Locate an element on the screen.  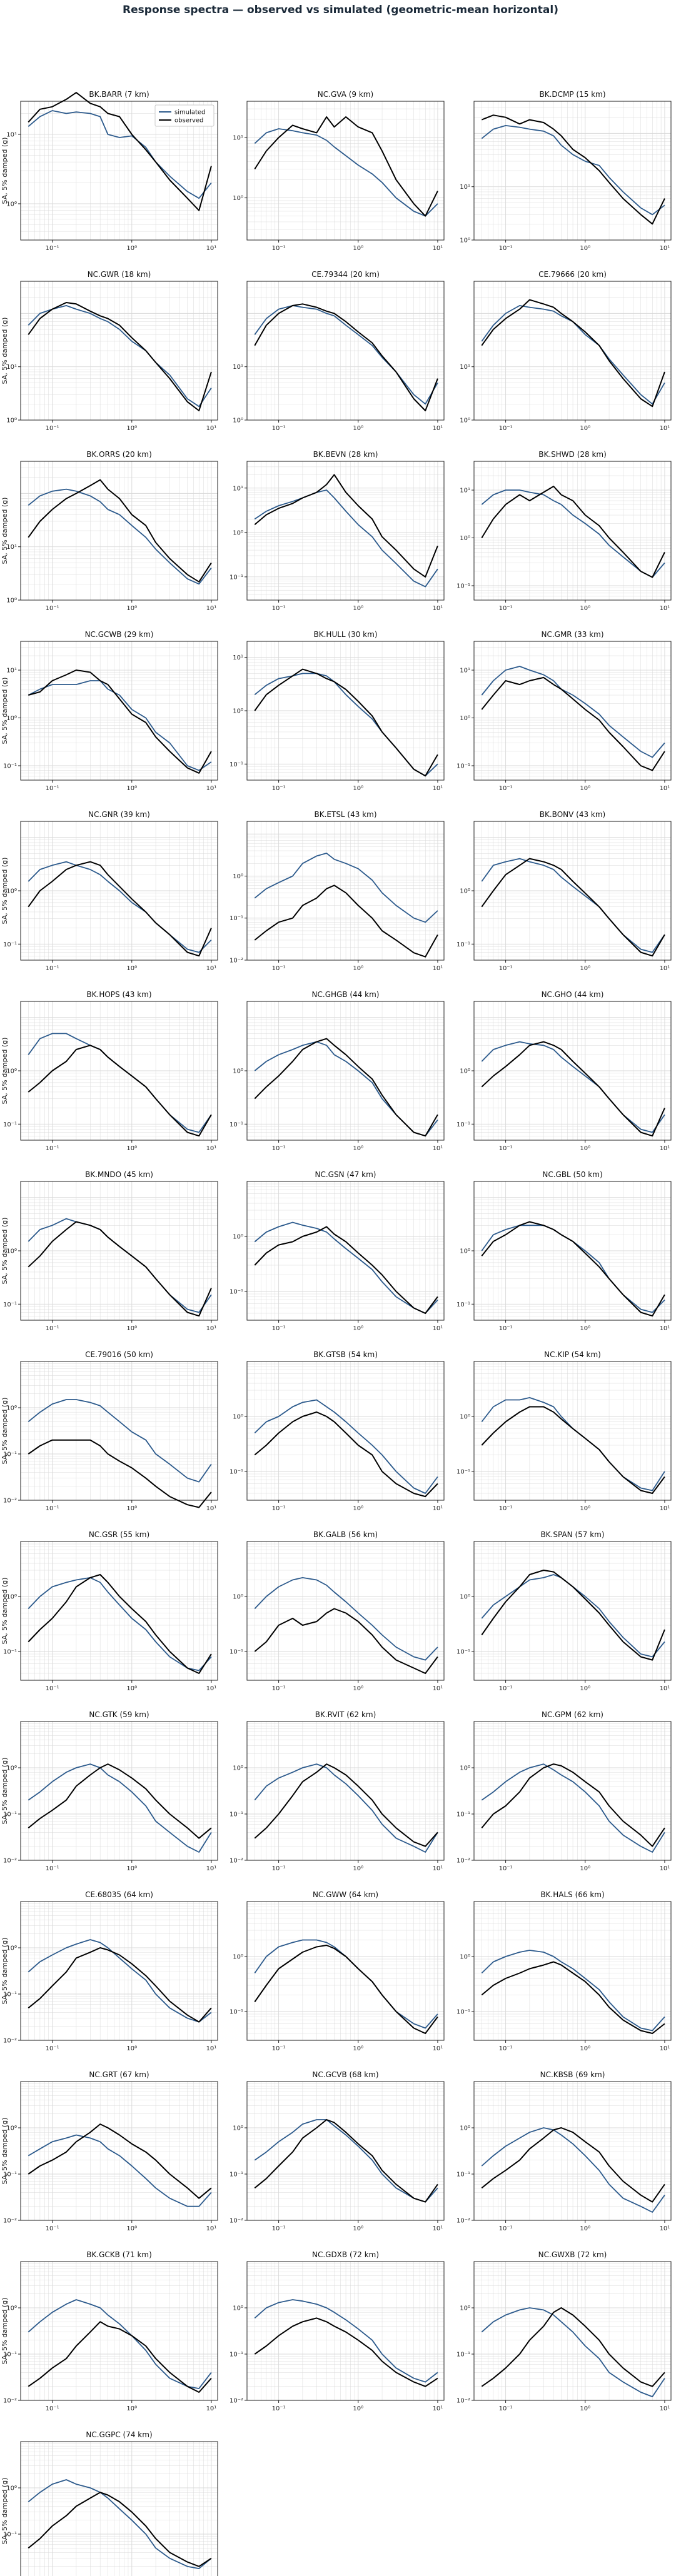
panel-title: CE.79344 (20 km) is located at coordinates (345, 274).